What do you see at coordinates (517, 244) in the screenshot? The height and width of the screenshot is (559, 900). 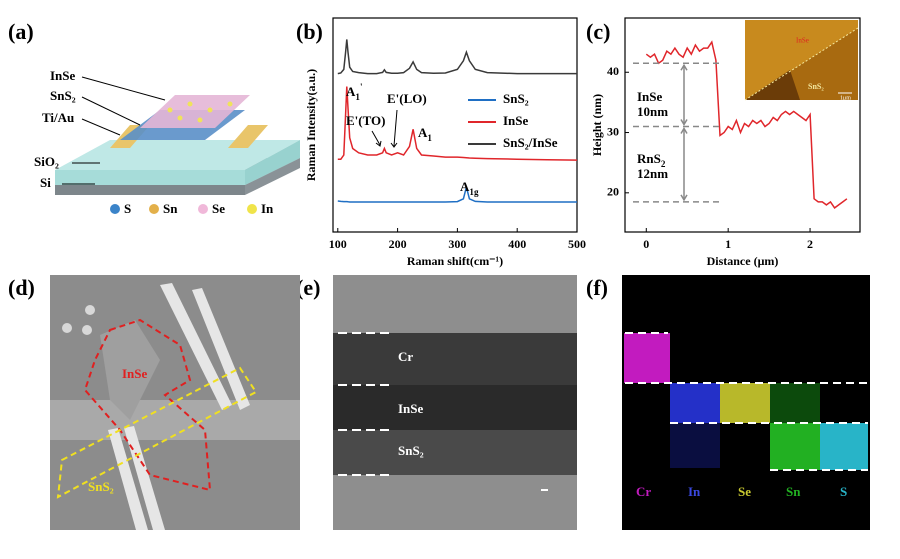 I see `x-tick-label: 400` at bounding box center [517, 244].